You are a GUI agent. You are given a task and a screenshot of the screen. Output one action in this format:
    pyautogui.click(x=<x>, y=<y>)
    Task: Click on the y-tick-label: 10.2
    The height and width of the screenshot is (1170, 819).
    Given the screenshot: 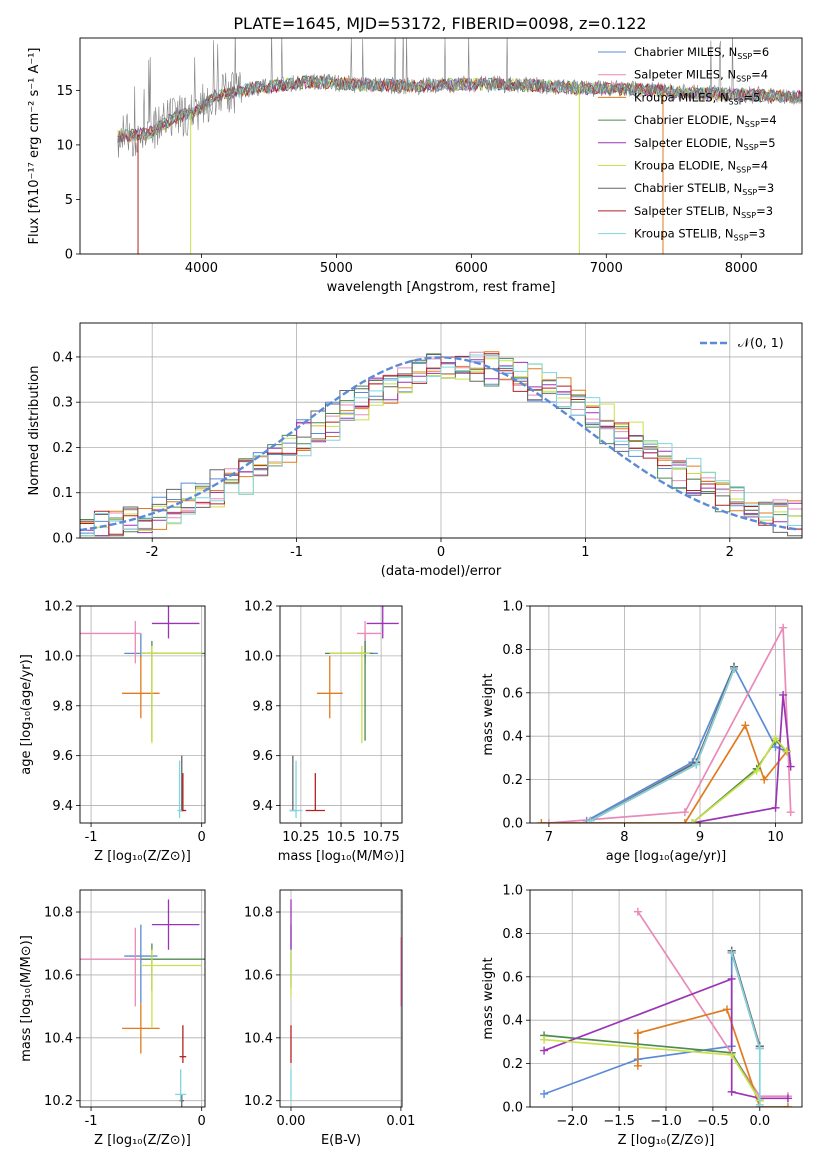 What is the action you would take?
    pyautogui.click(x=258, y=1101)
    